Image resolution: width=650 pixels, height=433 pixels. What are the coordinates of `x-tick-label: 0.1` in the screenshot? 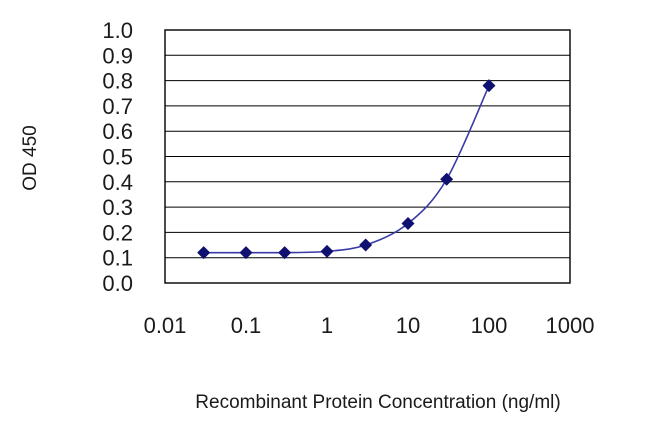 It's located at (246, 325).